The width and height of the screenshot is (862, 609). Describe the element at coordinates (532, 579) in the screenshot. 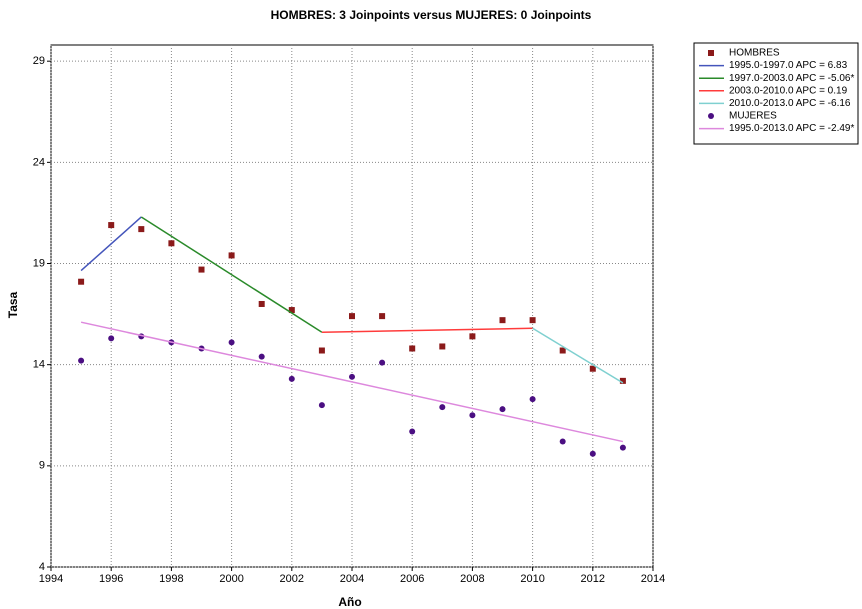

I see `x-tick-label: 2010` at that location.